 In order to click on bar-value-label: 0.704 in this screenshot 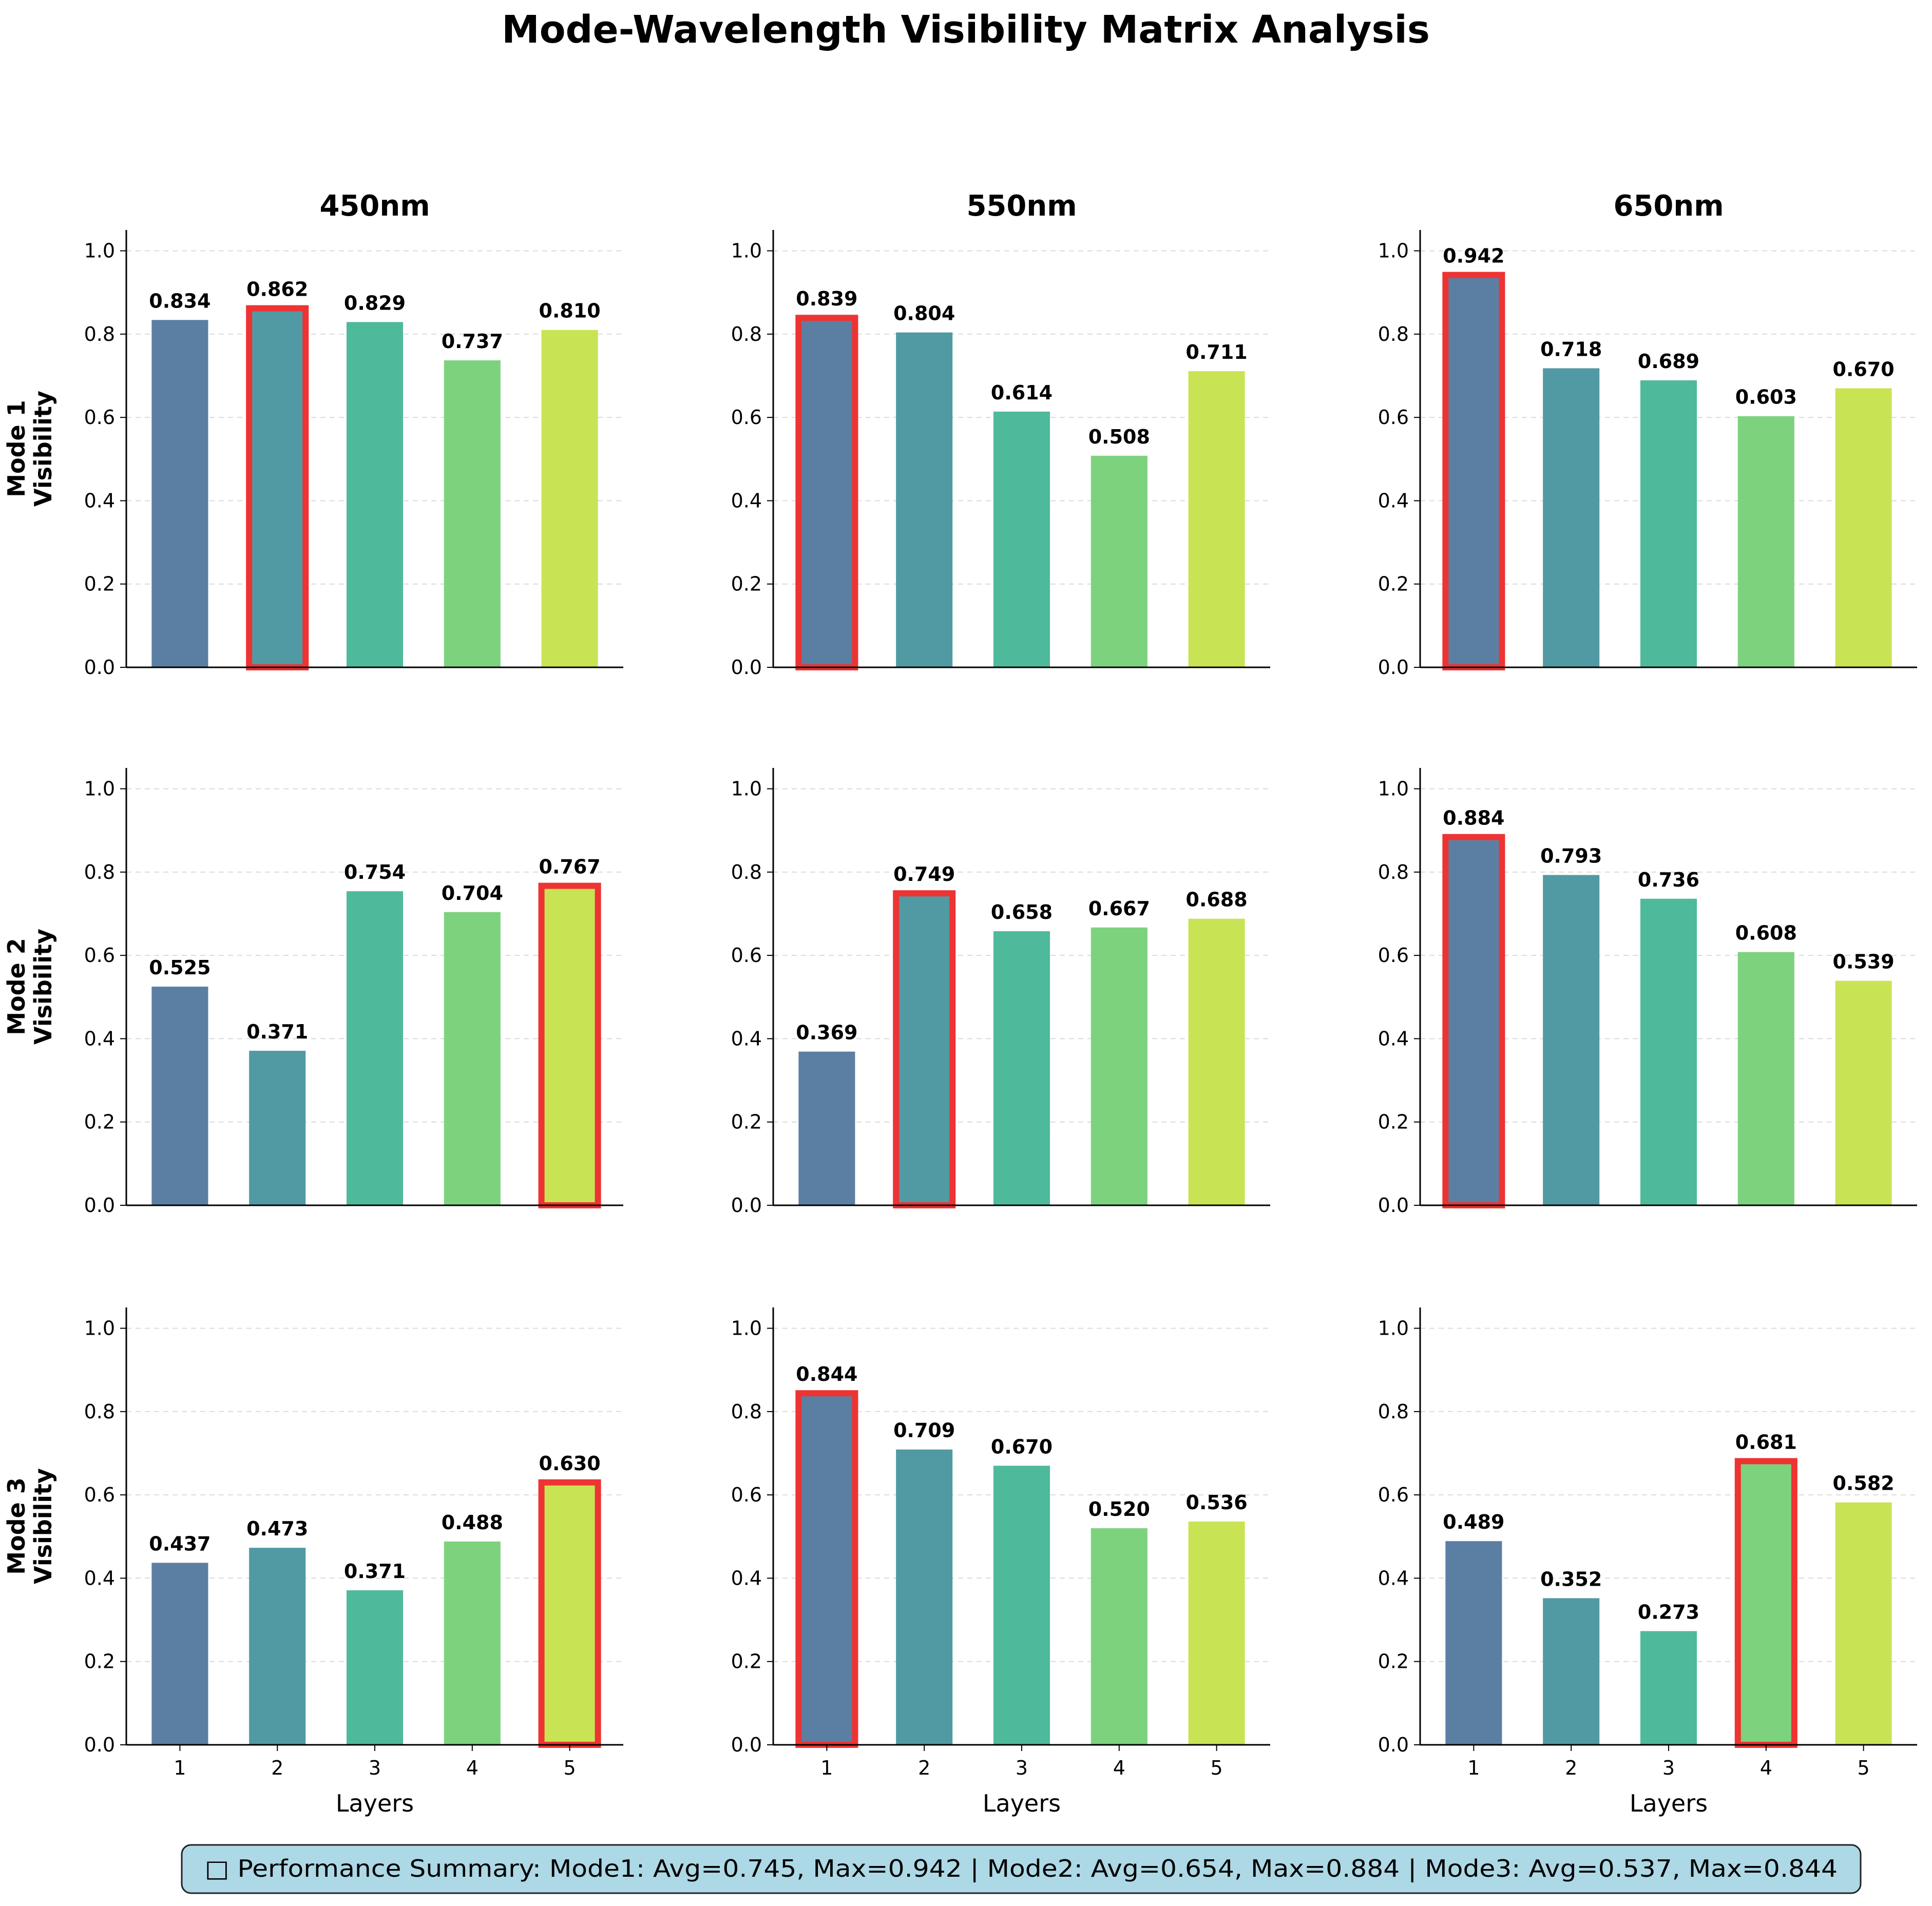, I will do `click(473, 893)`.